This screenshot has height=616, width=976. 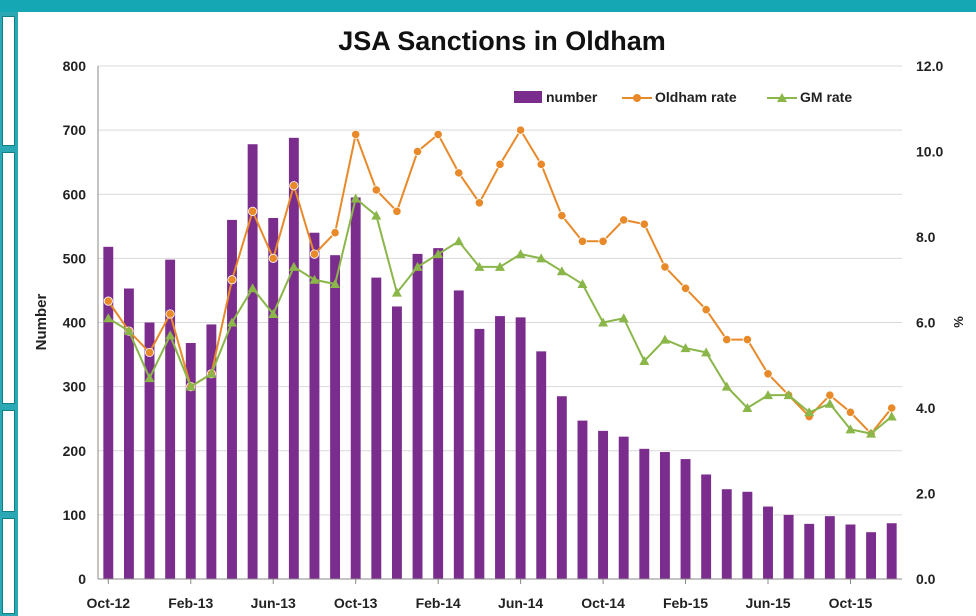 I want to click on y2-axis-label: %, so click(x=958, y=322).